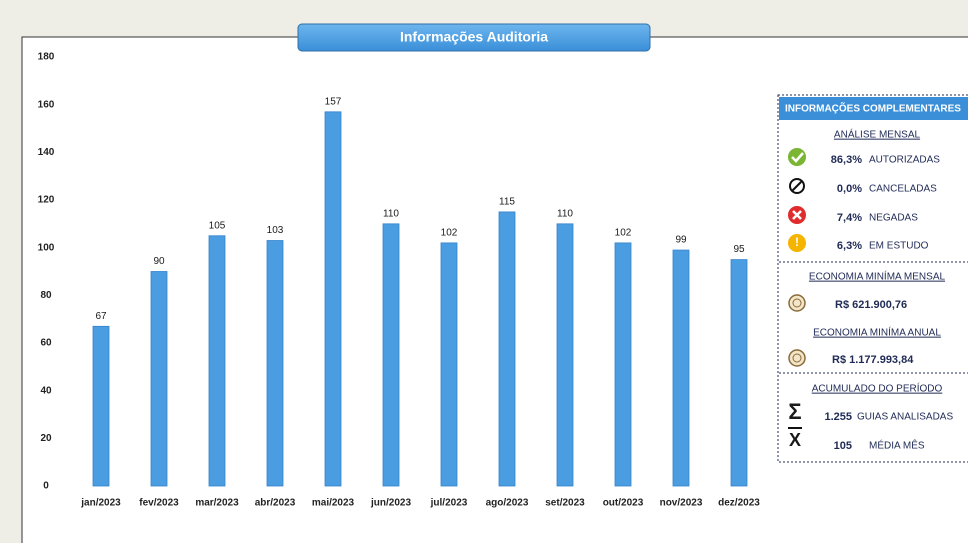 This screenshot has width=968, height=543. Describe the element at coordinates (849, 218) in the screenshot. I see `stat-value: 7,4%` at that location.